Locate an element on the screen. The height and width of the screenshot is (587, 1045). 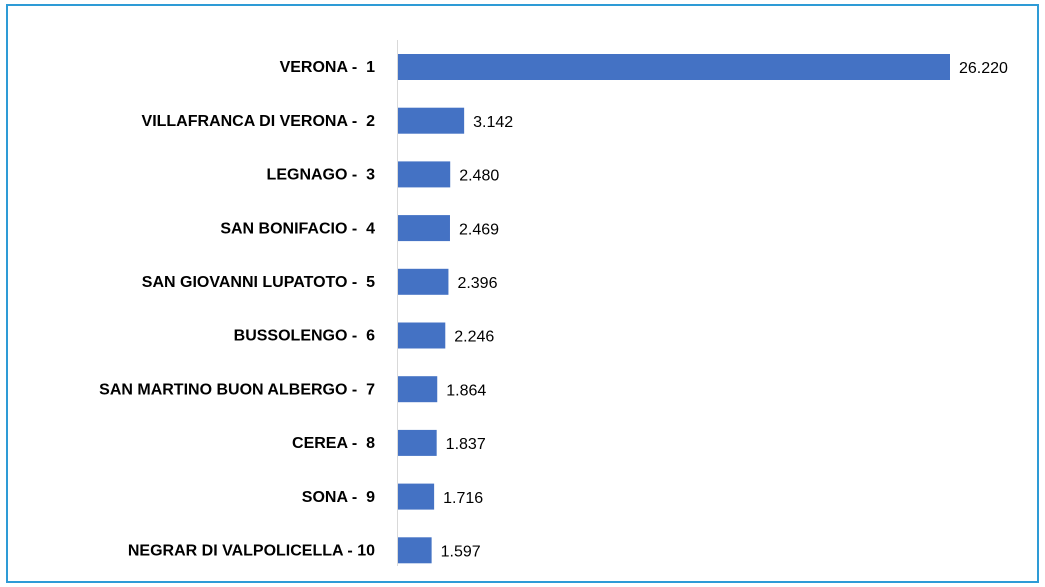
value-label: 1.716 is located at coordinates (463, 498).